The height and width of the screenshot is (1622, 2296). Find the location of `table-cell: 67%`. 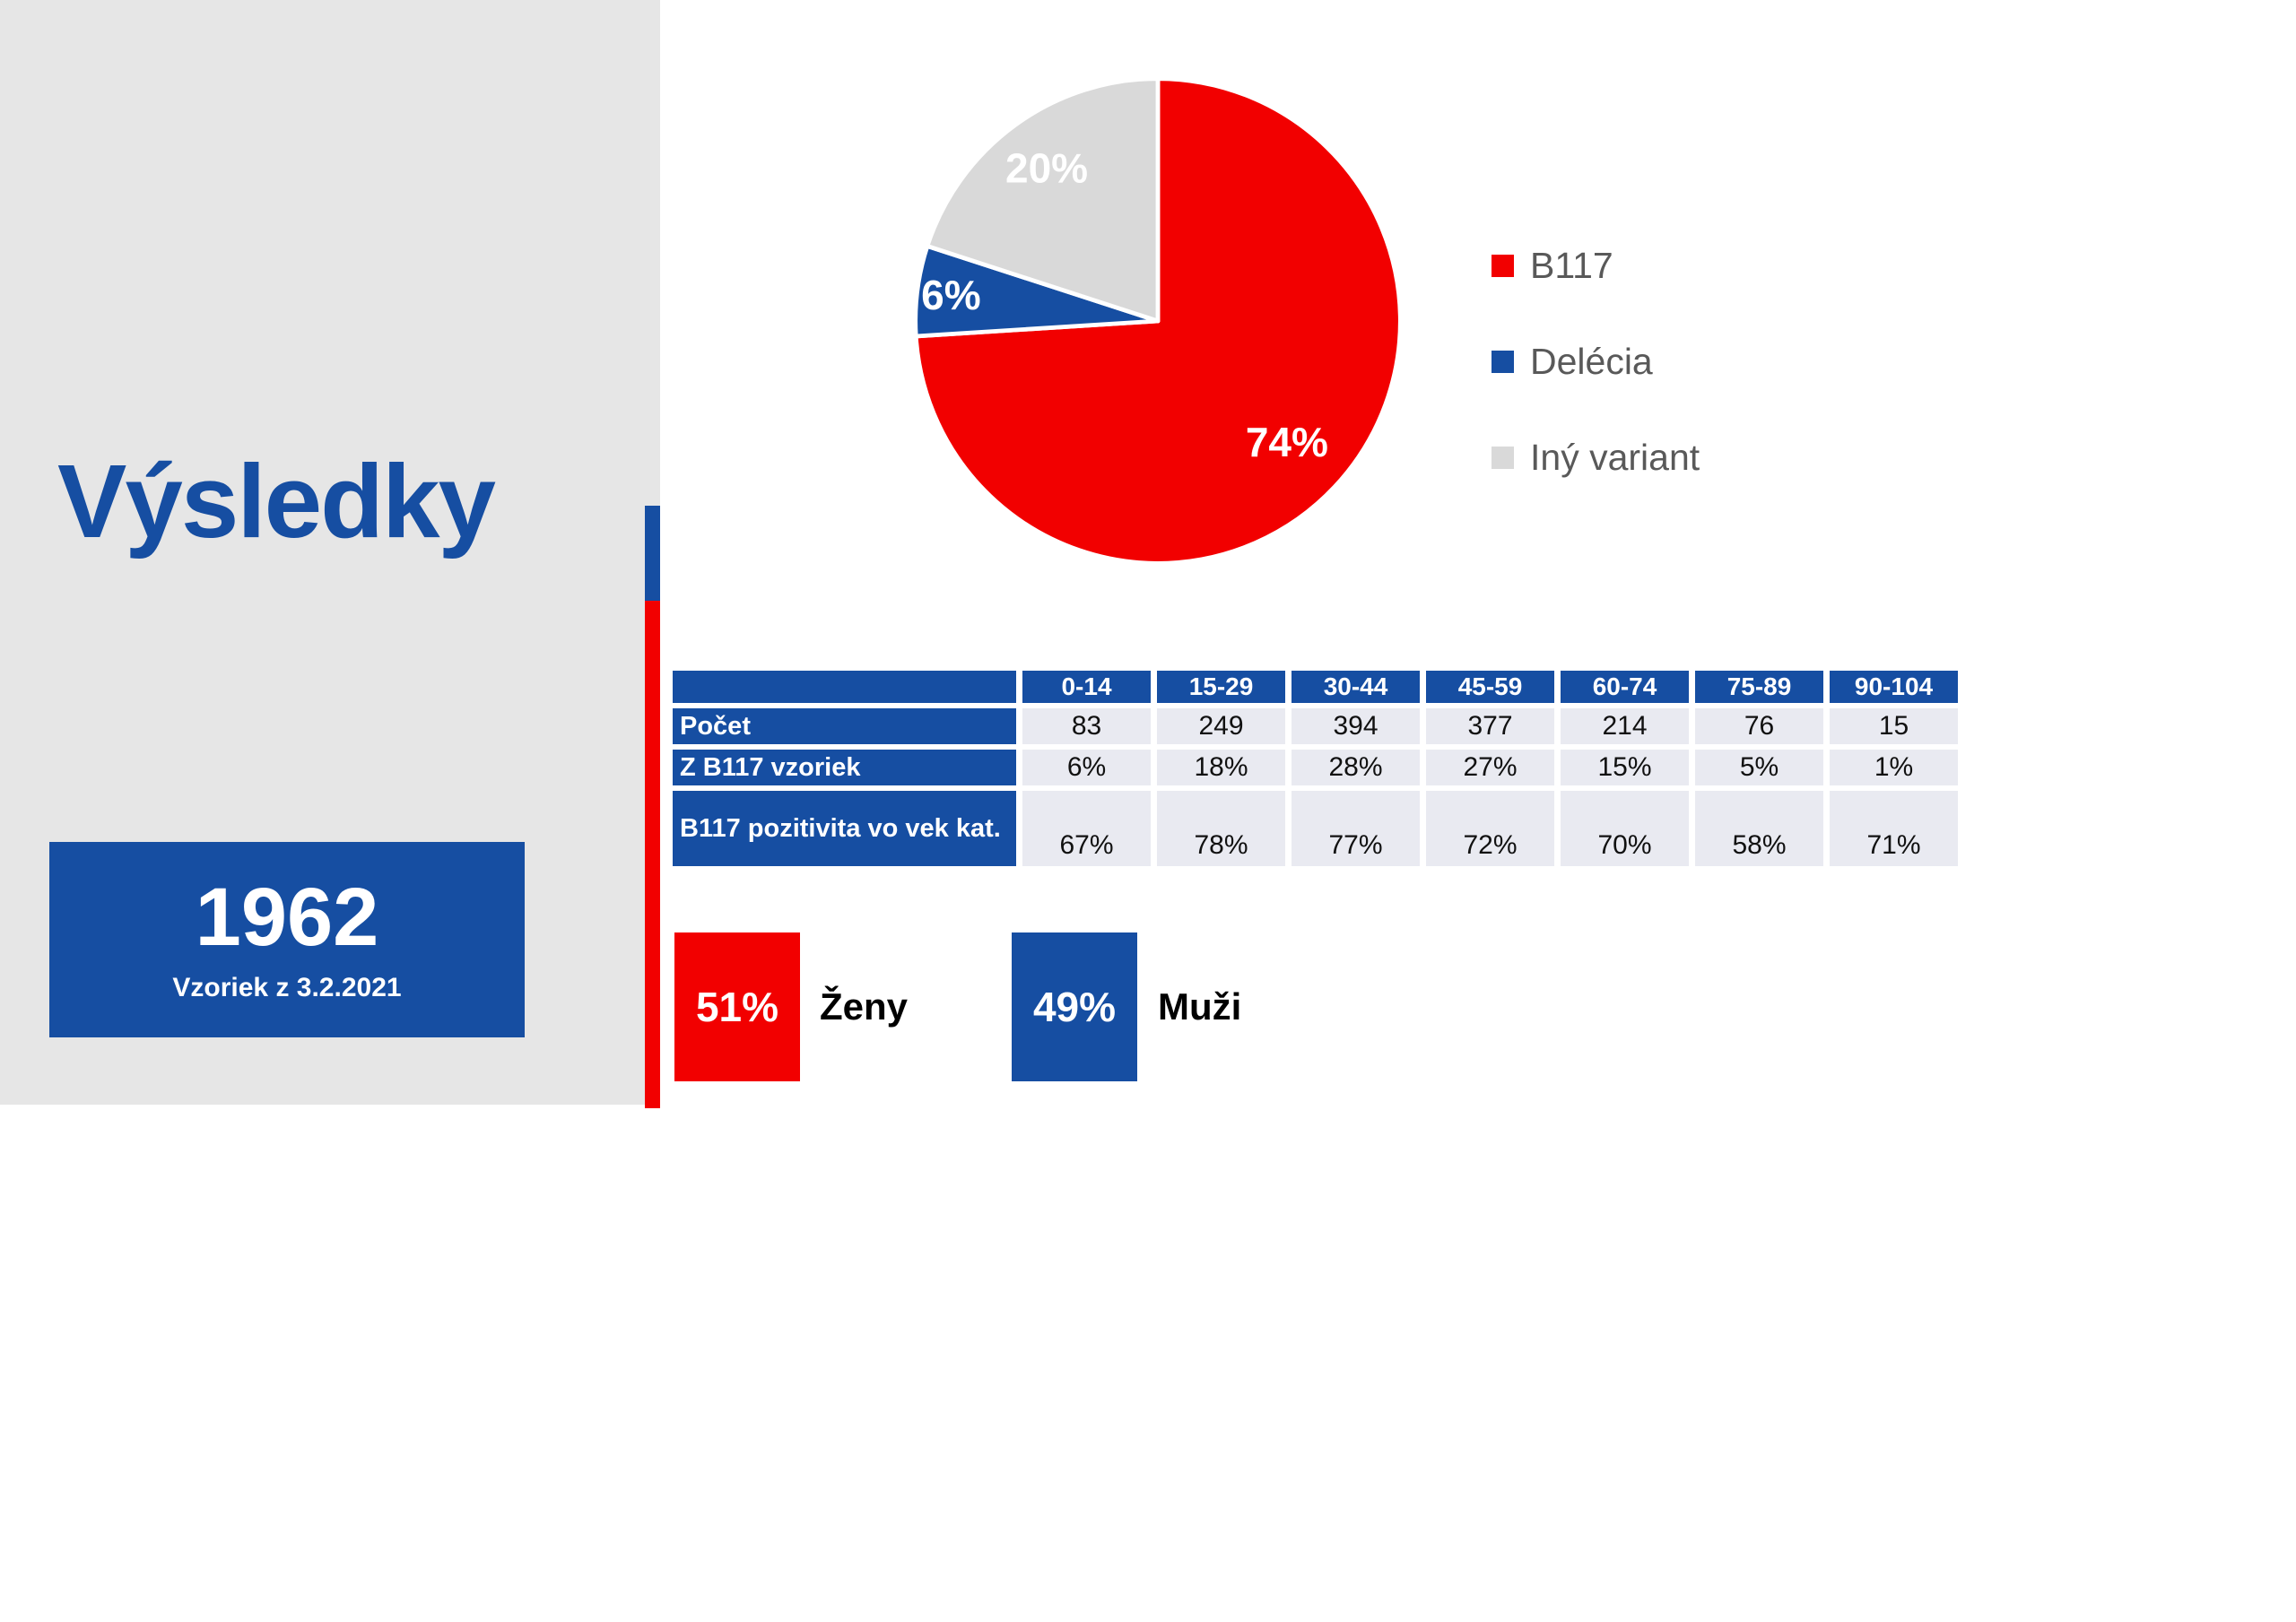

table-cell: 67% is located at coordinates (1086, 828).